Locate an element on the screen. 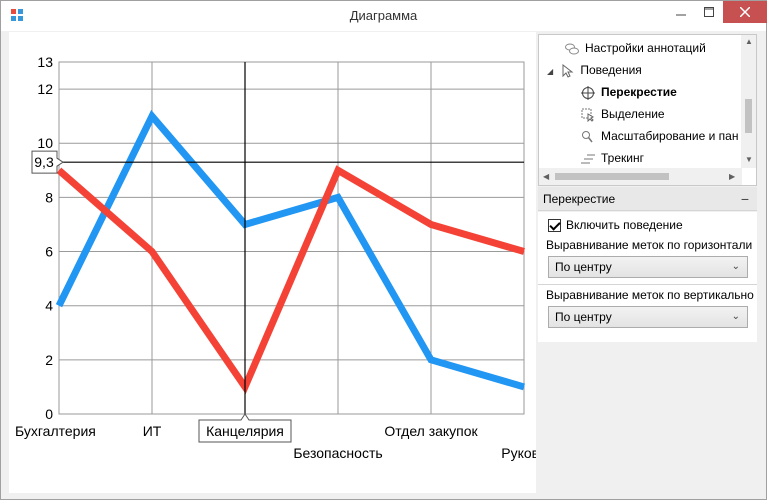  title-bar: Диаграмма is located at coordinates (384, 16).